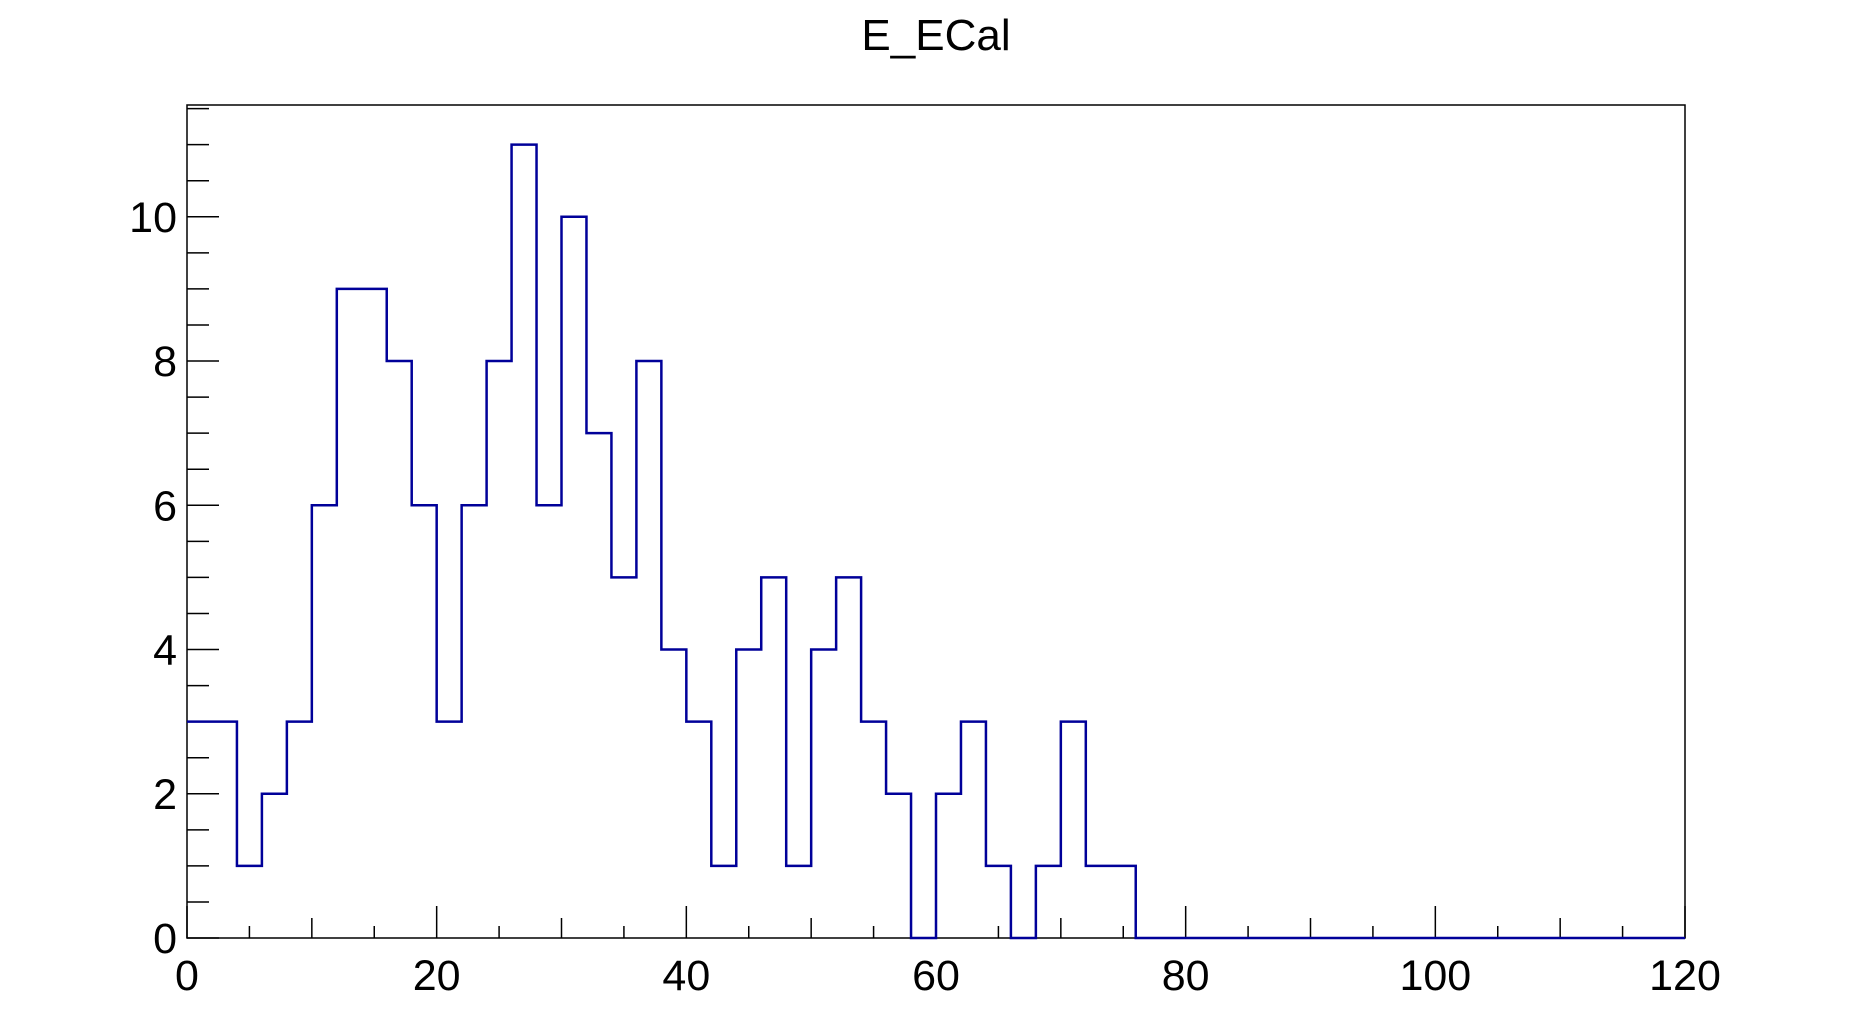  What do you see at coordinates (165, 362) in the screenshot?
I see `y-tick-label: 8` at bounding box center [165, 362].